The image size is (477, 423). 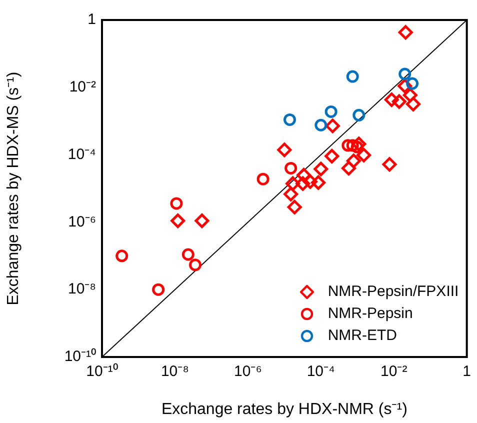 What do you see at coordinates (394, 371) in the screenshot?
I see `x-tick-label: 10⁻²` at bounding box center [394, 371].